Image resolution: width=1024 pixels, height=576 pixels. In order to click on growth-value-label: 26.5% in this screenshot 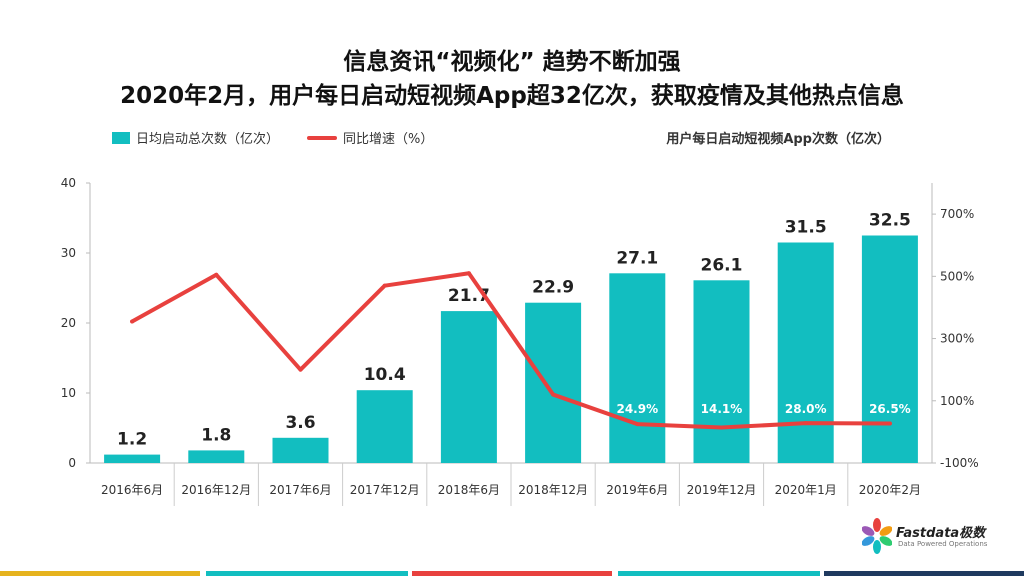, I will do `click(890, 409)`.